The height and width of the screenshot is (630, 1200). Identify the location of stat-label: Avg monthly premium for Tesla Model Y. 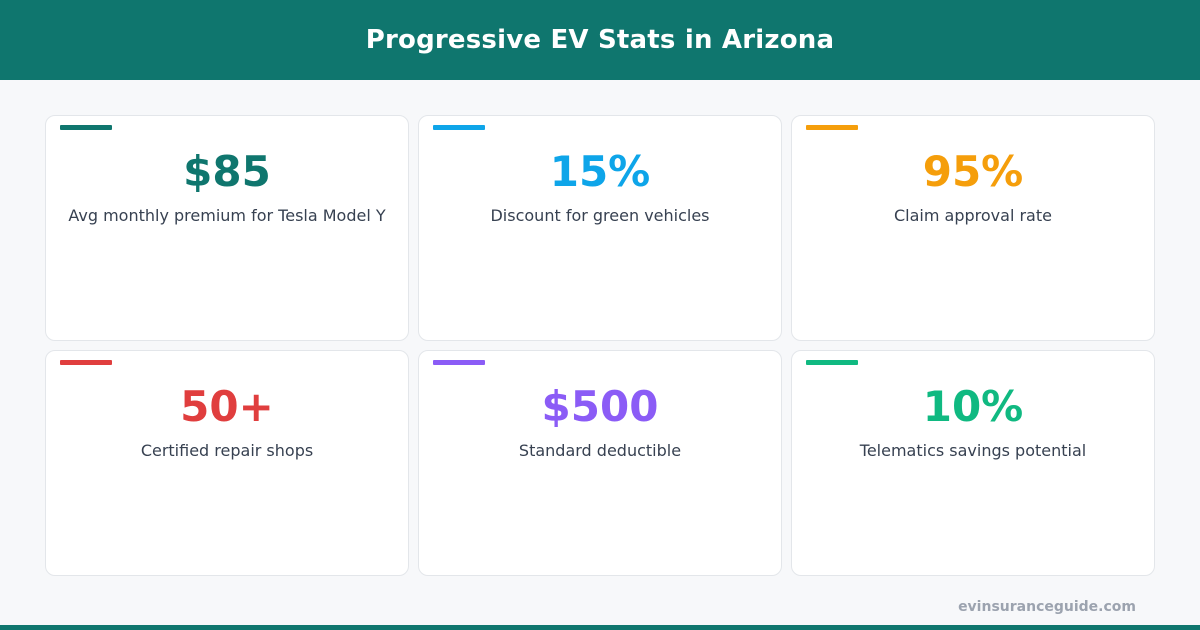
(227, 215).